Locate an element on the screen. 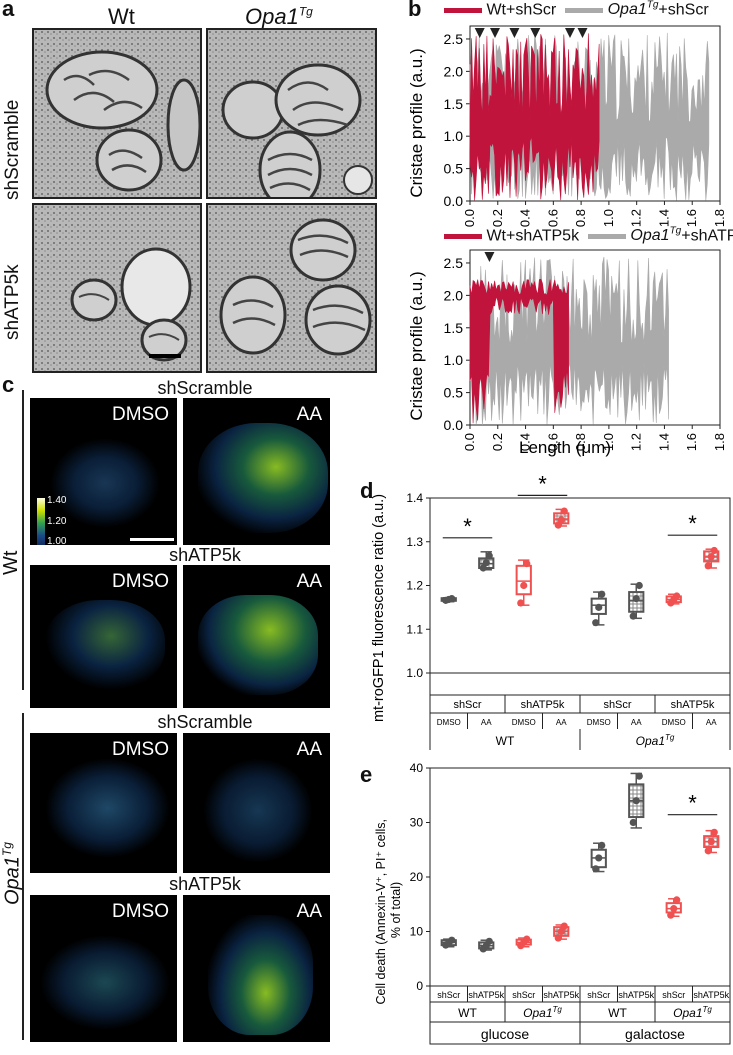 The image size is (733, 1055). table-frame is located at coordinates (580, 711).